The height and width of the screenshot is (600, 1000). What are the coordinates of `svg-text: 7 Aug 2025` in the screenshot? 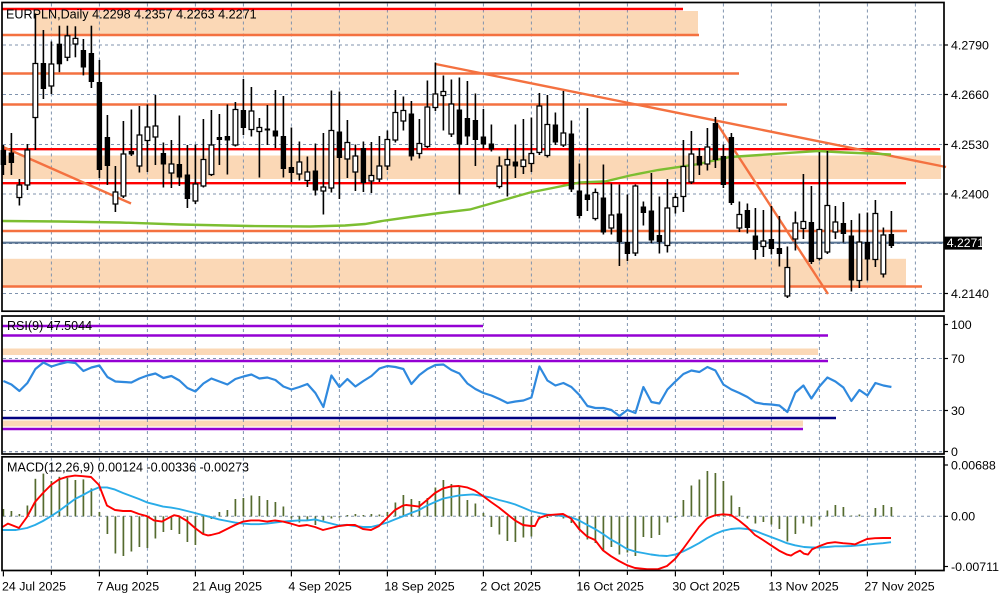 It's located at (127, 587).